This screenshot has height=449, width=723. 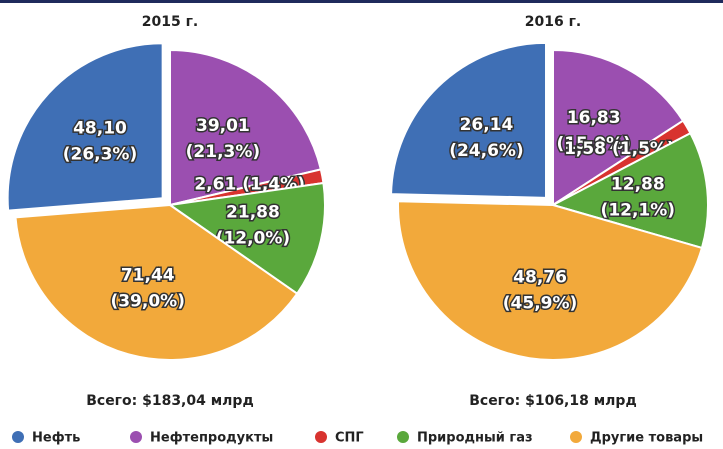 What do you see at coordinates (475, 438) in the screenshot?
I see `legend-label: Природный газ` at bounding box center [475, 438].